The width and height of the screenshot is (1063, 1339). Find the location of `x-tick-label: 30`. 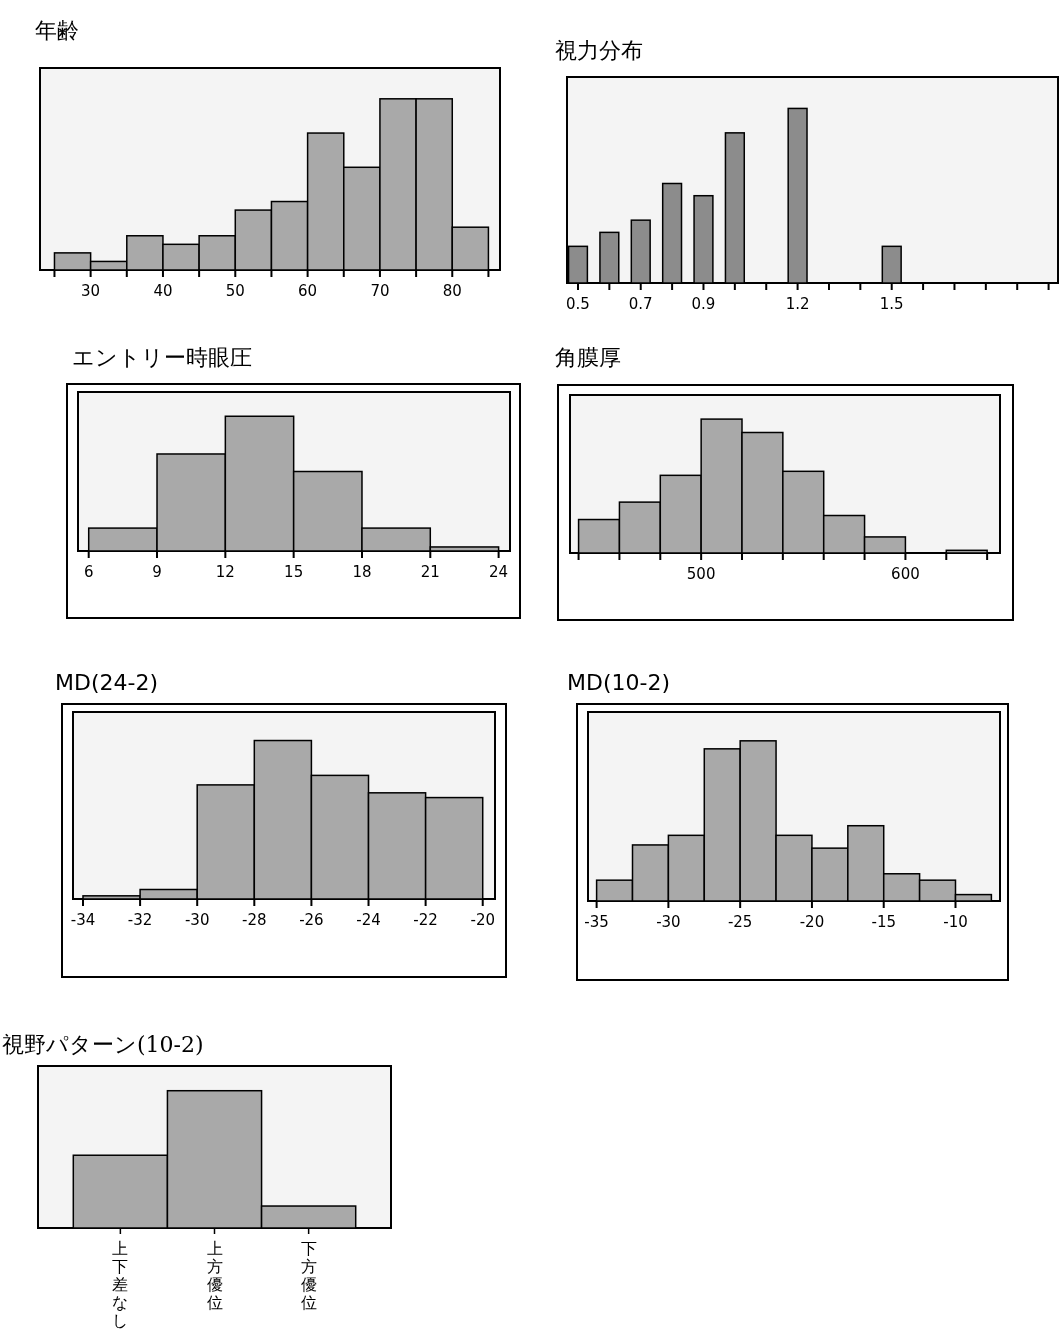

x-tick-label: 30 is located at coordinates (91, 291).